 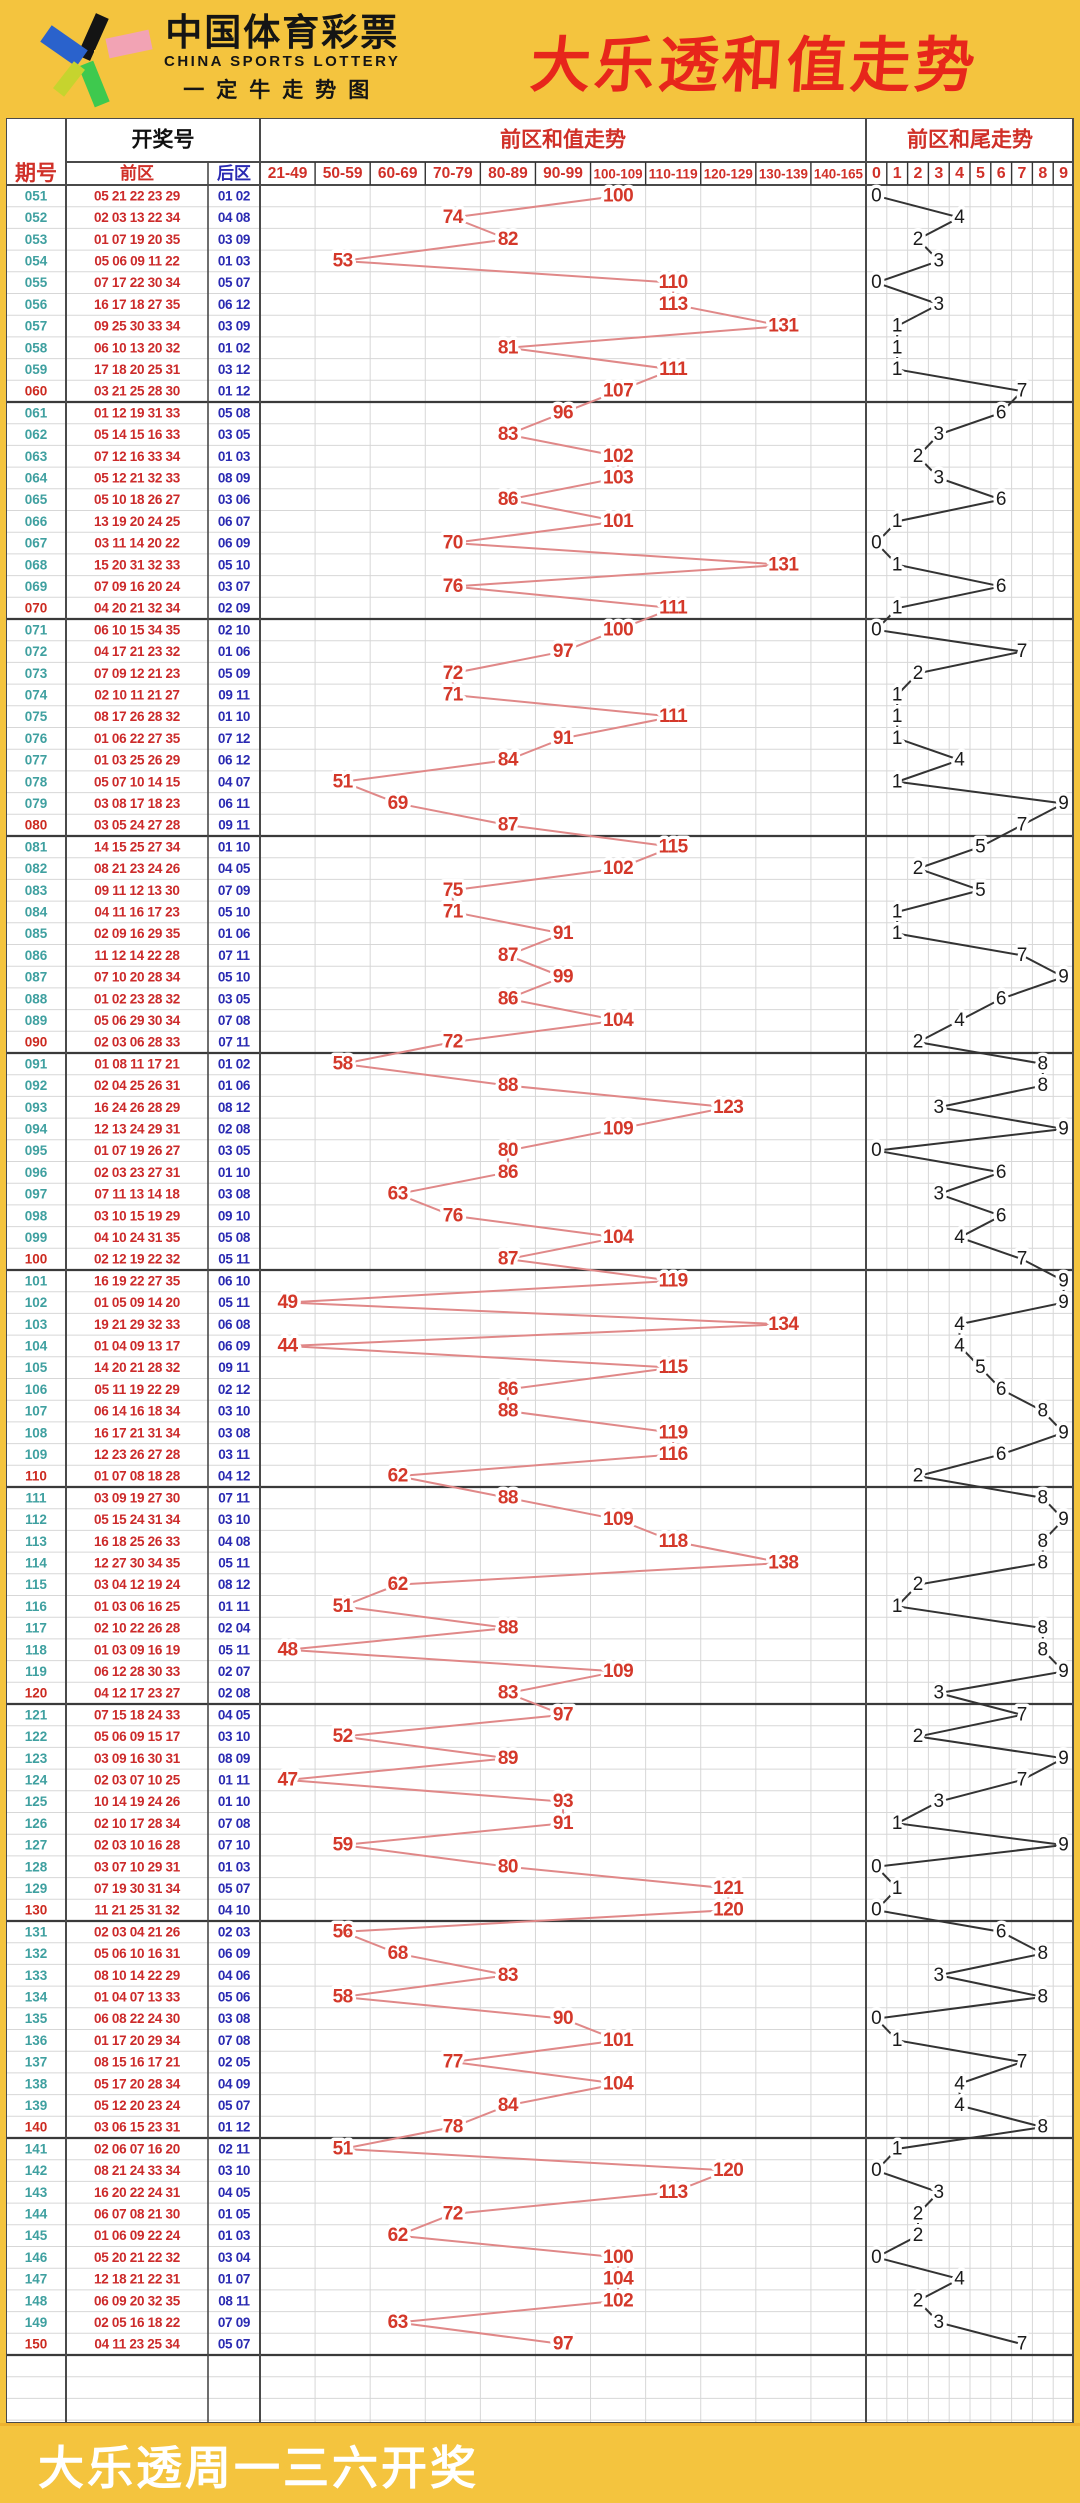 What do you see at coordinates (137, 716) in the screenshot?
I see `front-numbers-cell: 08 17 26 28 32` at bounding box center [137, 716].